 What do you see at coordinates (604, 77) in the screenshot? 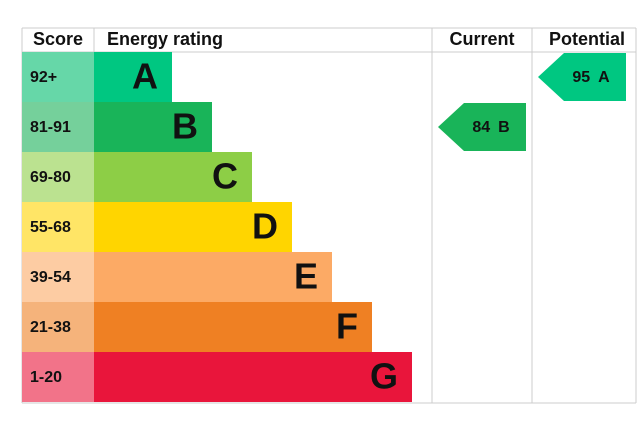
I see `potential-letter: A` at bounding box center [604, 77].